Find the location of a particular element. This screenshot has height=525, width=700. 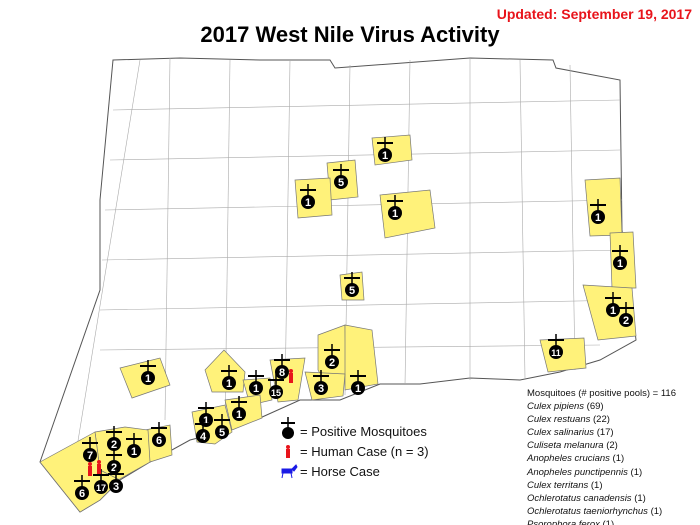

legend-species: Culex pipiens (69) is located at coordinates (565, 407).